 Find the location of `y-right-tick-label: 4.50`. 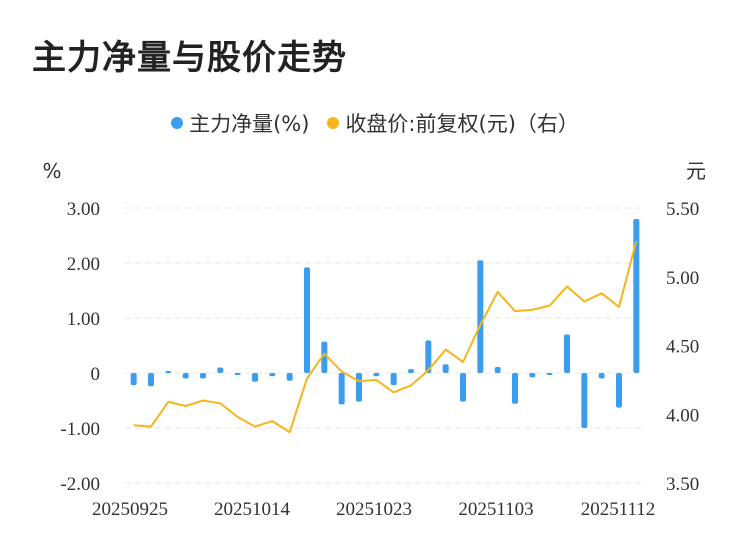

y-right-tick-label: 4.50 is located at coordinates (682, 347).